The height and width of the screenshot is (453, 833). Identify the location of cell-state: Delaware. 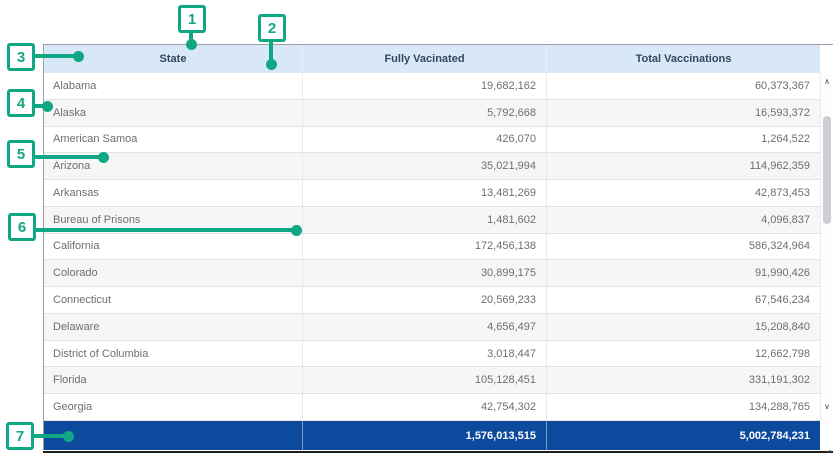
(76, 326).